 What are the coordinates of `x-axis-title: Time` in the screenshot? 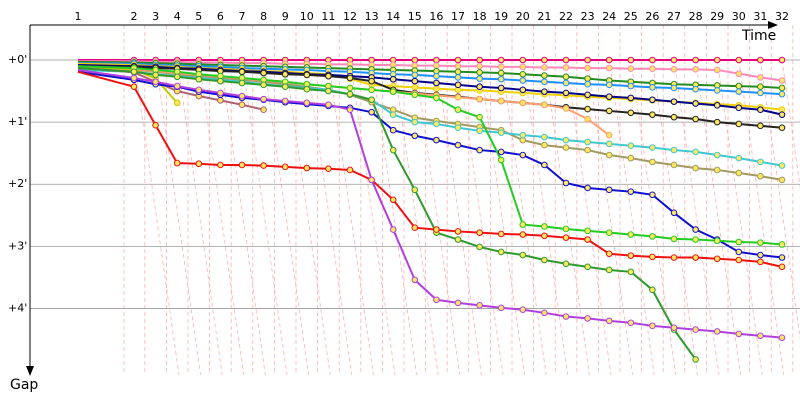 It's located at (758, 36).